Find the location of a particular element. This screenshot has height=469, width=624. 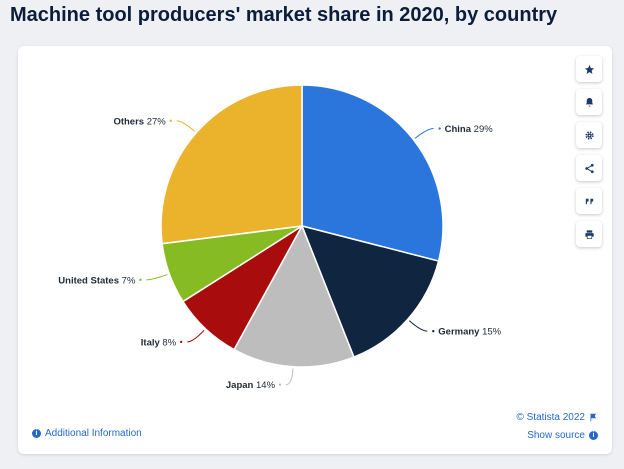

show-source-link: Show source i is located at coordinates (562, 435).